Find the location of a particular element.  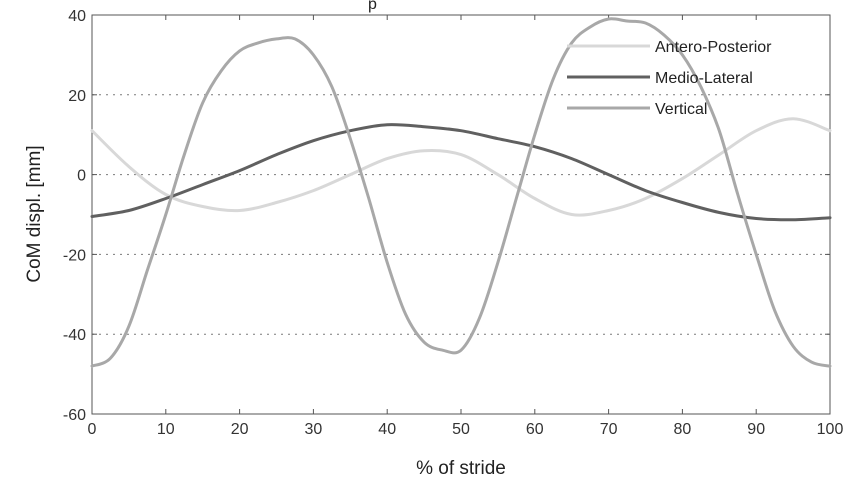

legend-label-medio-lateral: Medio-Lateral is located at coordinates (704, 78).